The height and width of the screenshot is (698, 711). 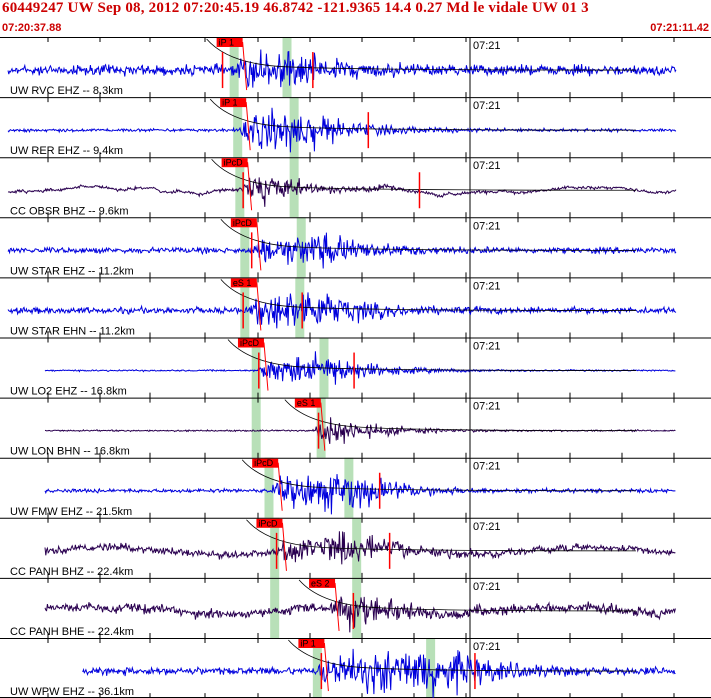 I want to click on station-label: UW LO2 EHZ -- 16.8km, so click(x=68, y=392).